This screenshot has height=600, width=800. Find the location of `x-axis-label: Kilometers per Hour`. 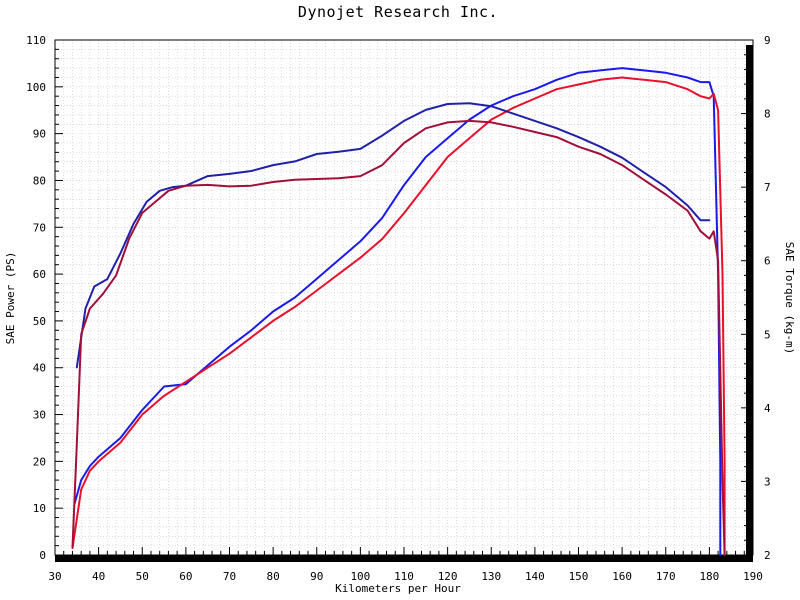

x-axis-label: Kilometers per Hour is located at coordinates (398, 588).